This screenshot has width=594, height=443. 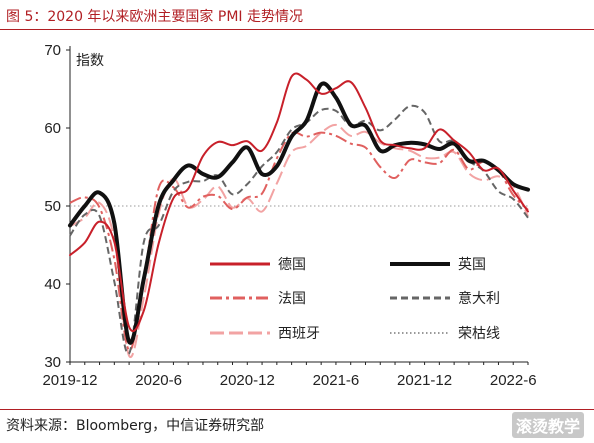 What do you see at coordinates (90, 61) in the screenshot?
I see `y-axis-label: 指数` at bounding box center [90, 61].